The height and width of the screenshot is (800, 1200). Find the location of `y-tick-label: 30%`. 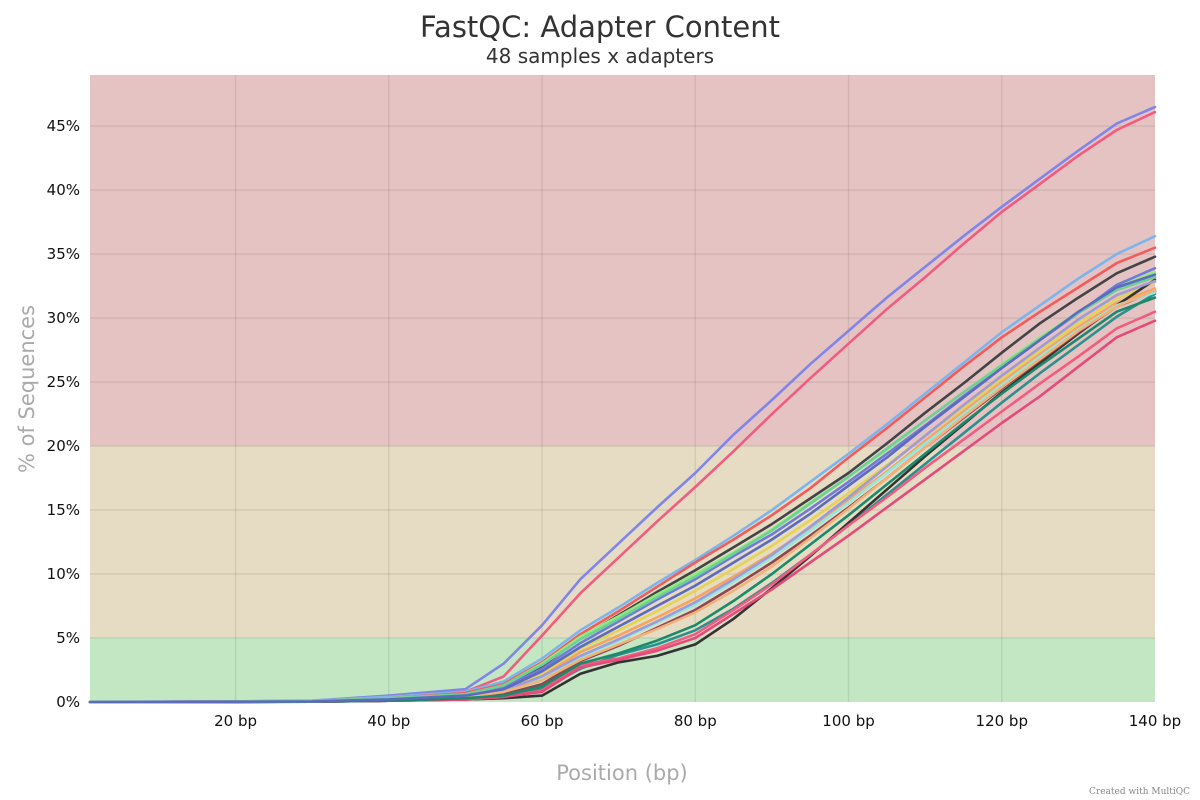

y-tick-label: 30% is located at coordinates (63, 318).